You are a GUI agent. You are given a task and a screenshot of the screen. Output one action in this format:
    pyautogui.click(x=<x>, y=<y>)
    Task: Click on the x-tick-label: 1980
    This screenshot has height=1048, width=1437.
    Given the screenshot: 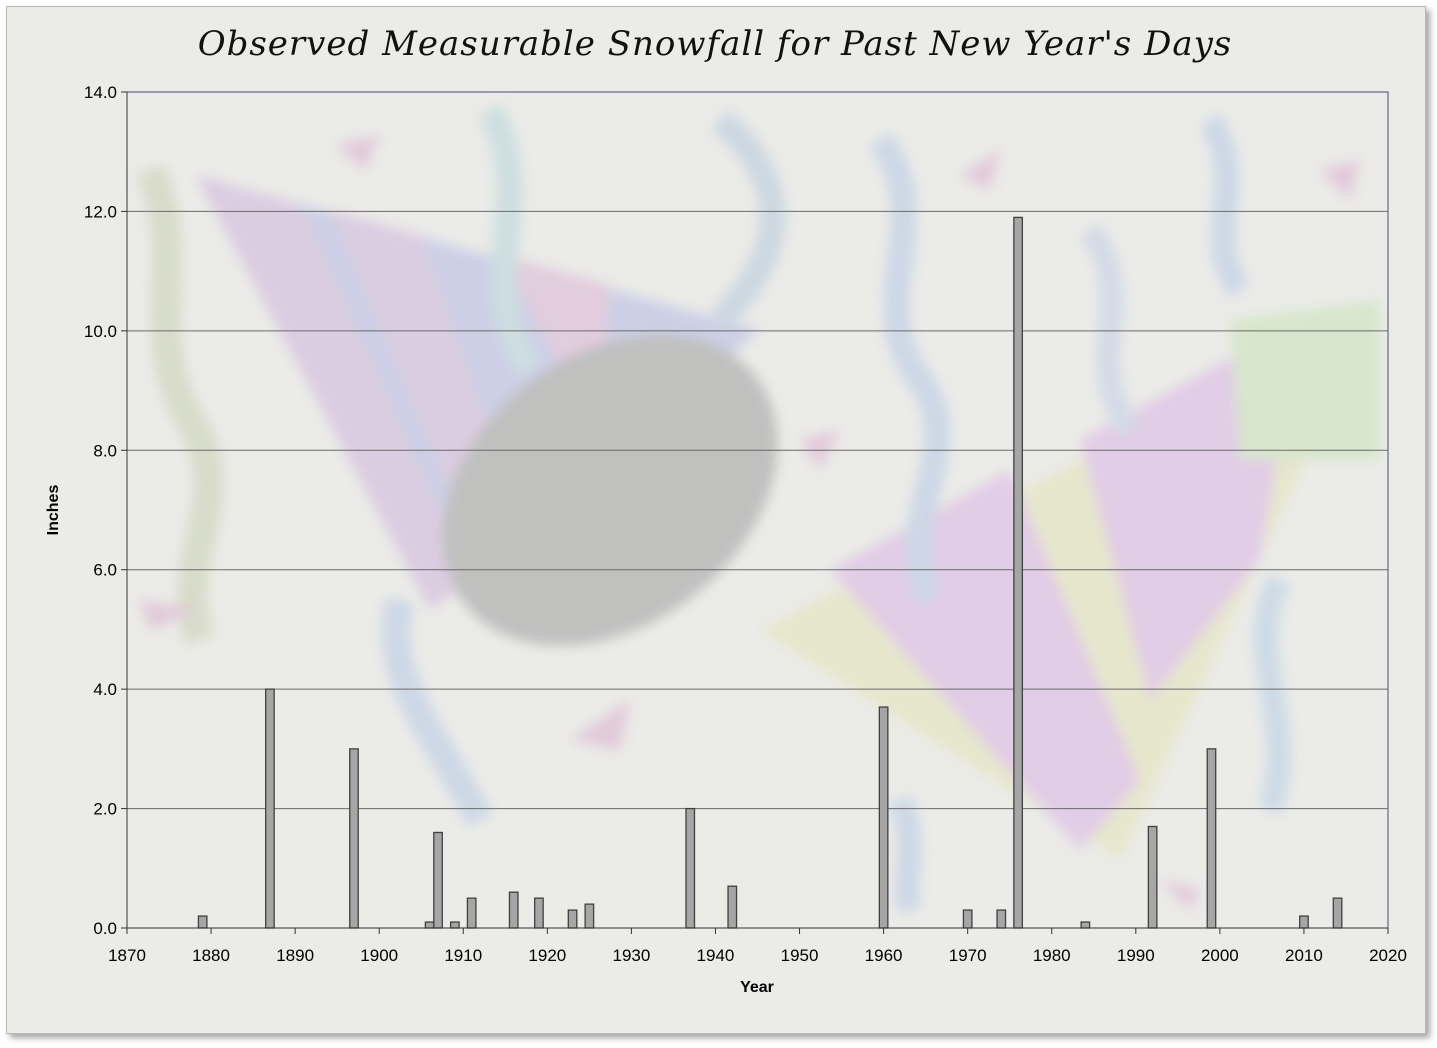 What is the action you would take?
    pyautogui.click(x=1052, y=955)
    